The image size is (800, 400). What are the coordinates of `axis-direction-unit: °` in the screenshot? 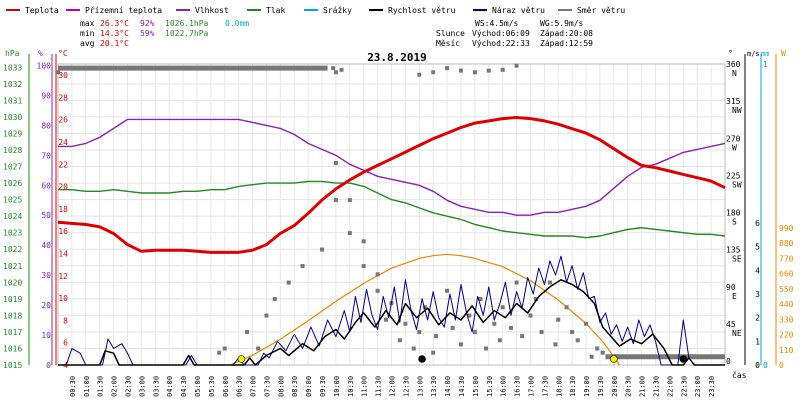 It's located at (730, 53).